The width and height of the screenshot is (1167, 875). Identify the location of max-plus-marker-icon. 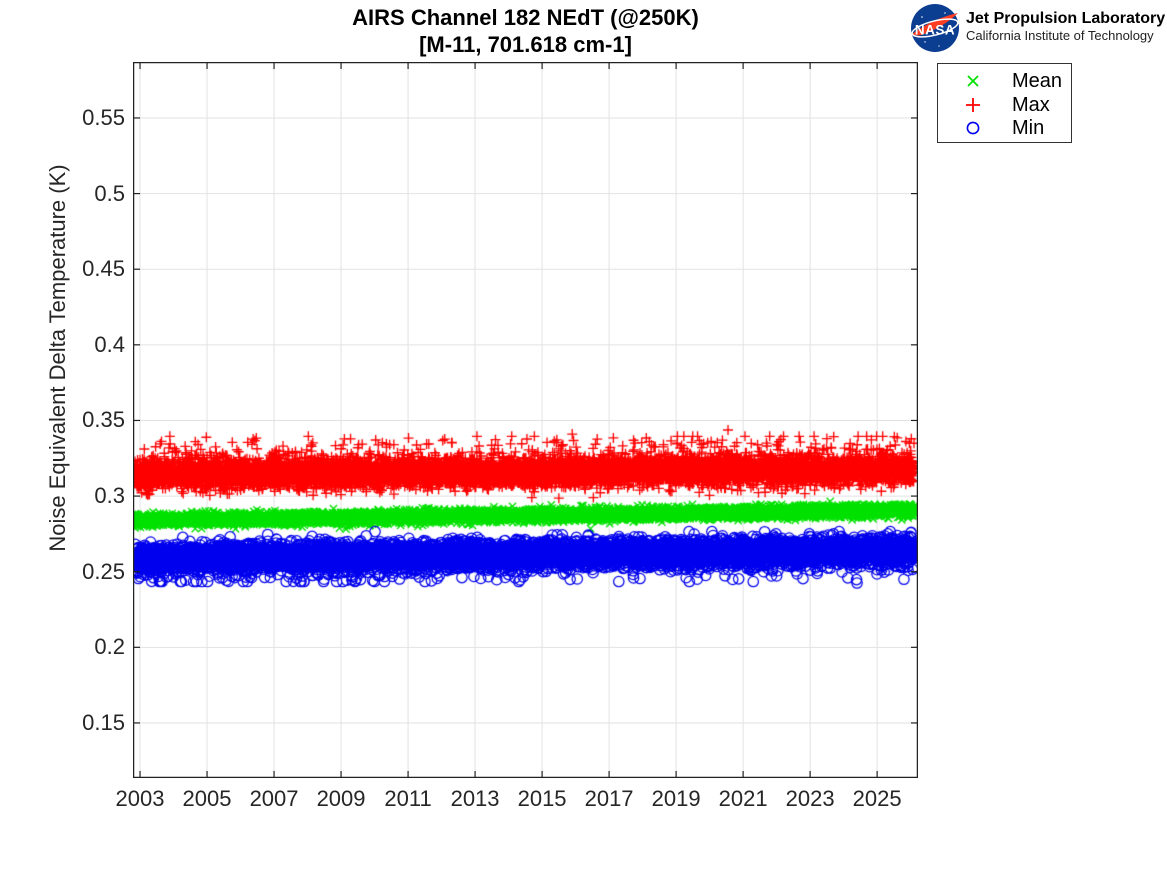
(973, 105).